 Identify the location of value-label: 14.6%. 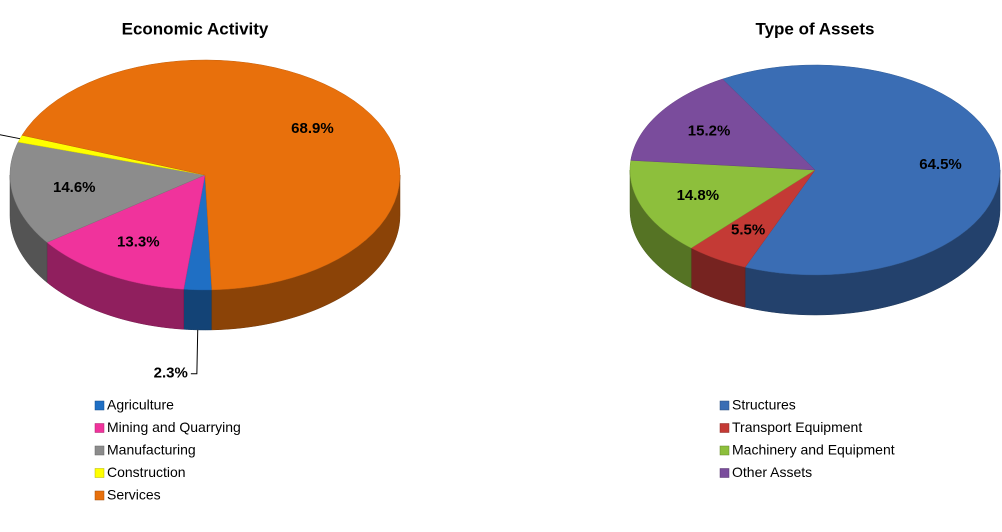
(74, 187).